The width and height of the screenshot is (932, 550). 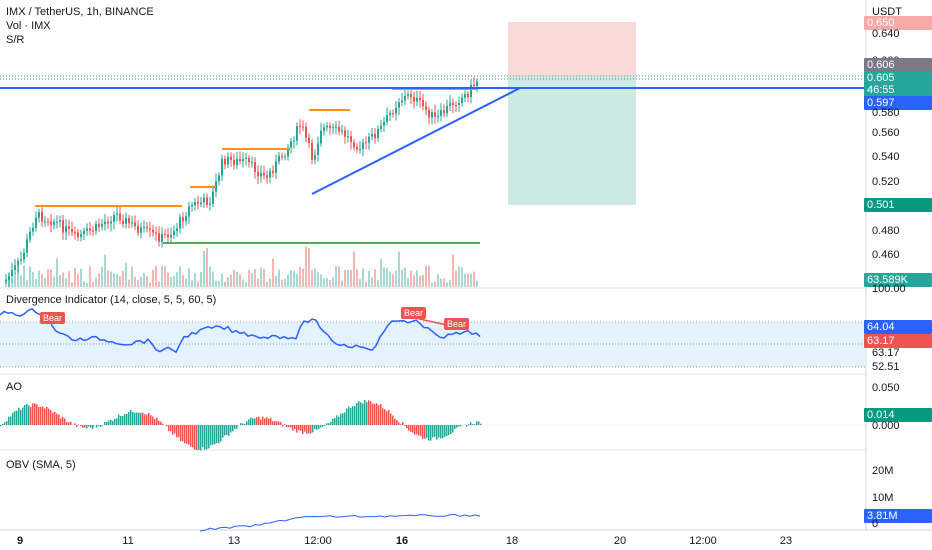 I want to click on ao-title: AO, so click(x=14, y=387).